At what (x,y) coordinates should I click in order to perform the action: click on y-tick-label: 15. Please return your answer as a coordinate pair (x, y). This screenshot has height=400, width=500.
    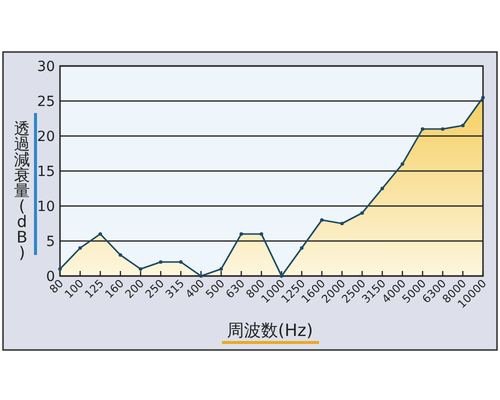
    Looking at the image, I should click on (46, 172).